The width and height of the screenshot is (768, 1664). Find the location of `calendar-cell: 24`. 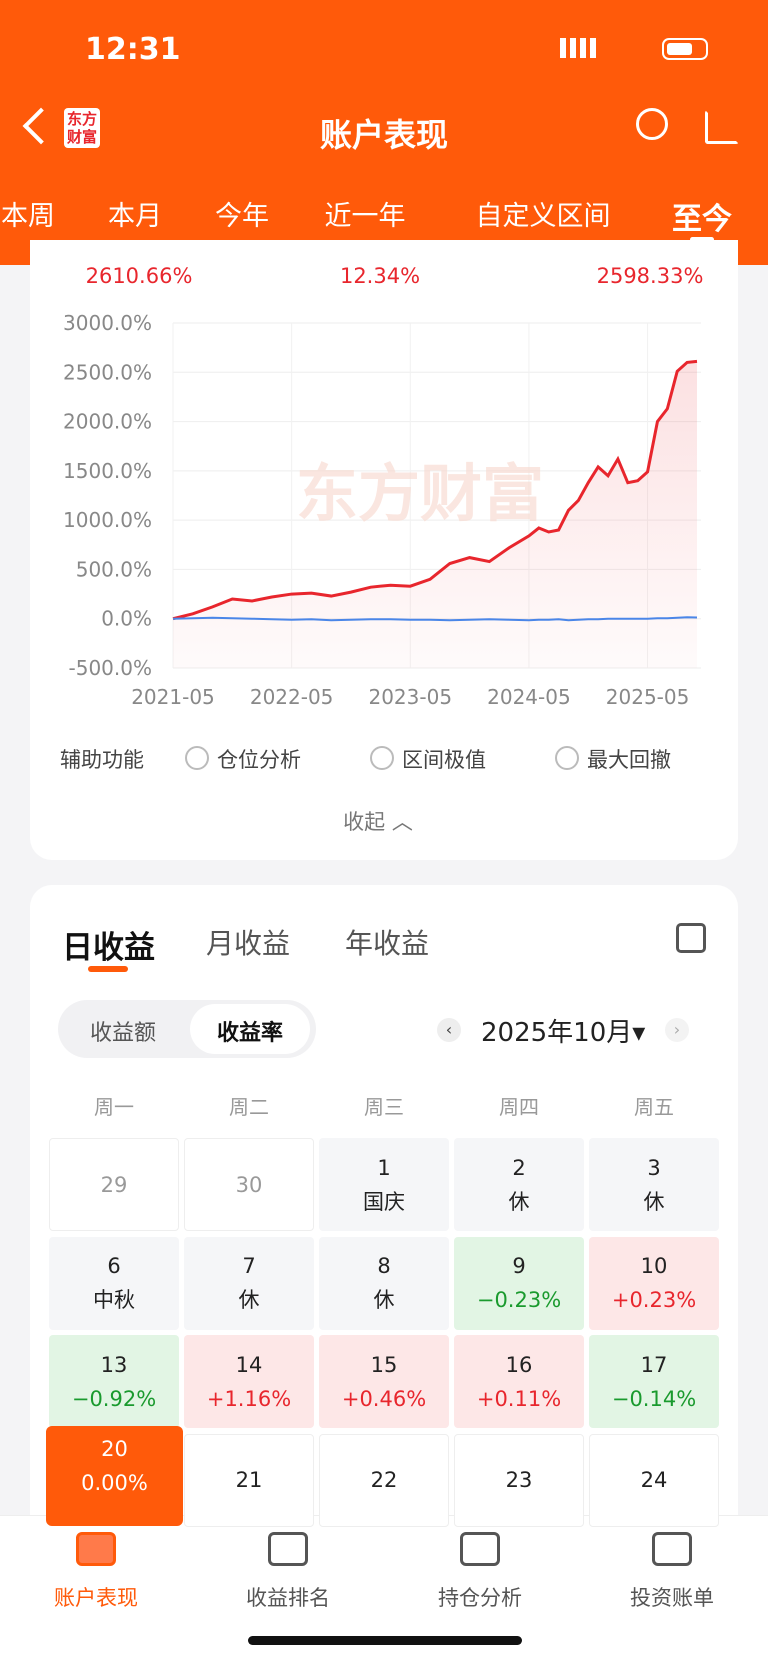

calendar-cell: 24 is located at coordinates (654, 1480).